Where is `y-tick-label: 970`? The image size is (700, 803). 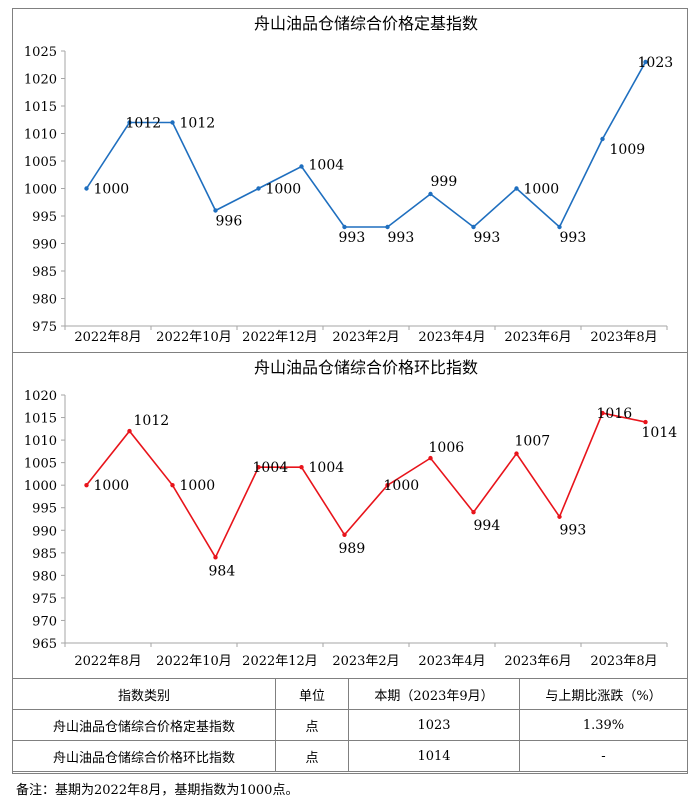 y-tick-label: 970 is located at coordinates (44, 621).